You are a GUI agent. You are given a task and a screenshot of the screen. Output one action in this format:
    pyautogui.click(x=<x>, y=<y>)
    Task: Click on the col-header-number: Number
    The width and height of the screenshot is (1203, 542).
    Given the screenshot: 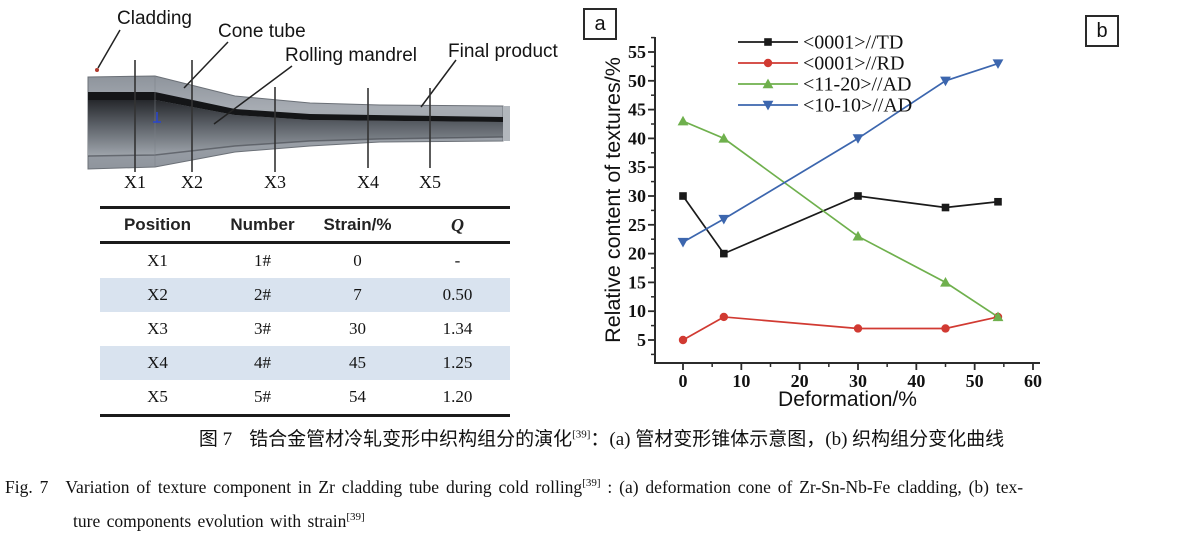 What is the action you would take?
    pyautogui.click(x=262, y=225)
    